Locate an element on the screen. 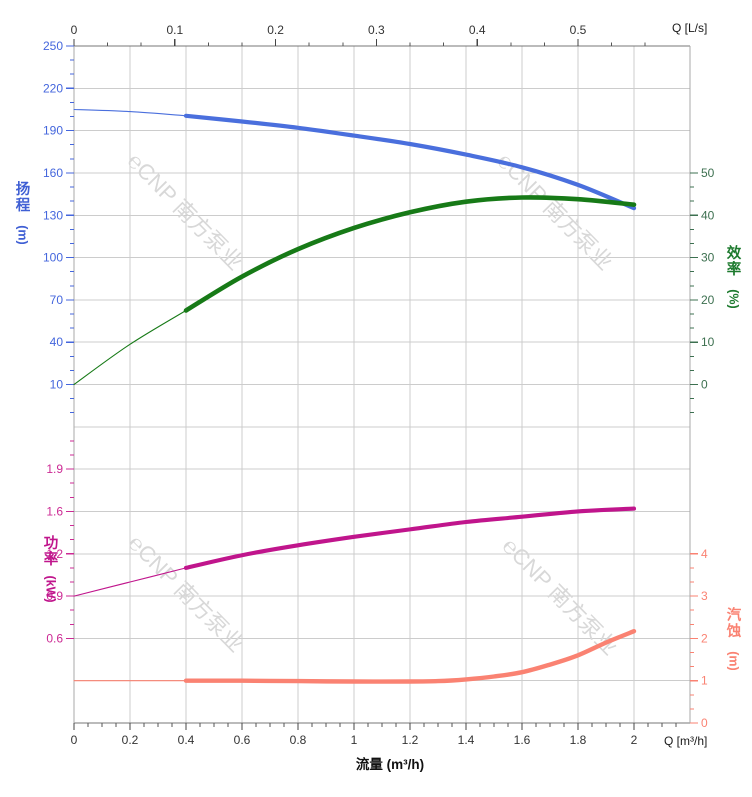 The image size is (752, 797). head-axis-tick-label: 190 is located at coordinates (53, 131).